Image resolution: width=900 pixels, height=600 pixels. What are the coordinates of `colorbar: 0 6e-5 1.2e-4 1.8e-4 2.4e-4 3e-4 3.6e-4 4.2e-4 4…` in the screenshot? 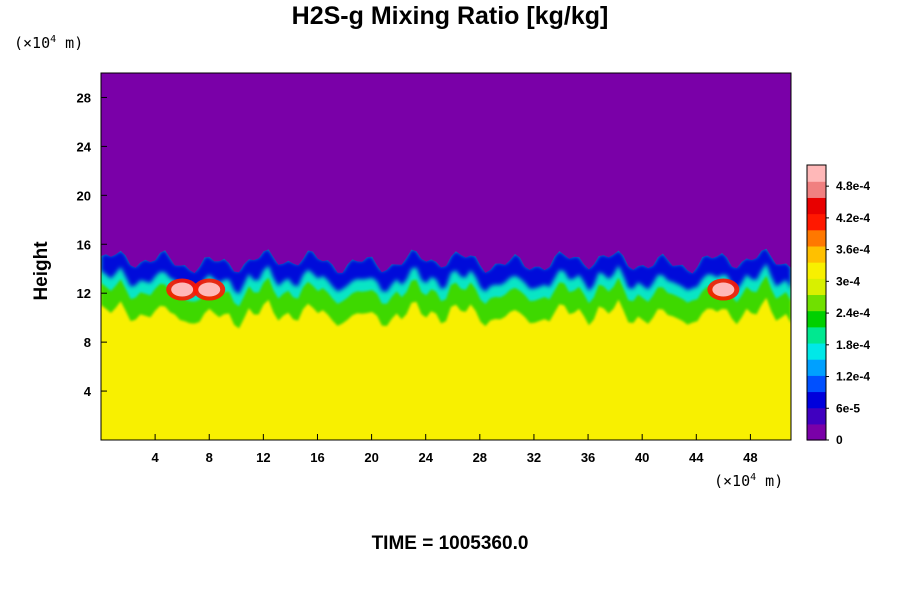 It's located at (838, 305).